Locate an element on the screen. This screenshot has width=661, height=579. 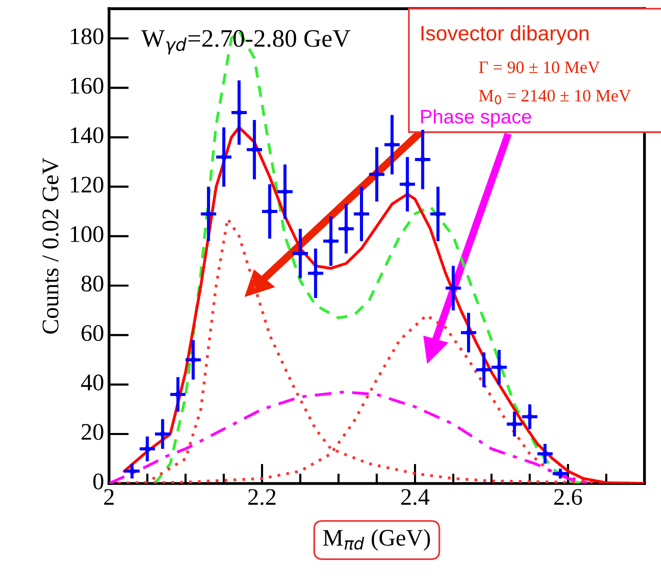
x-tick-label: 2 is located at coordinates (109, 497).